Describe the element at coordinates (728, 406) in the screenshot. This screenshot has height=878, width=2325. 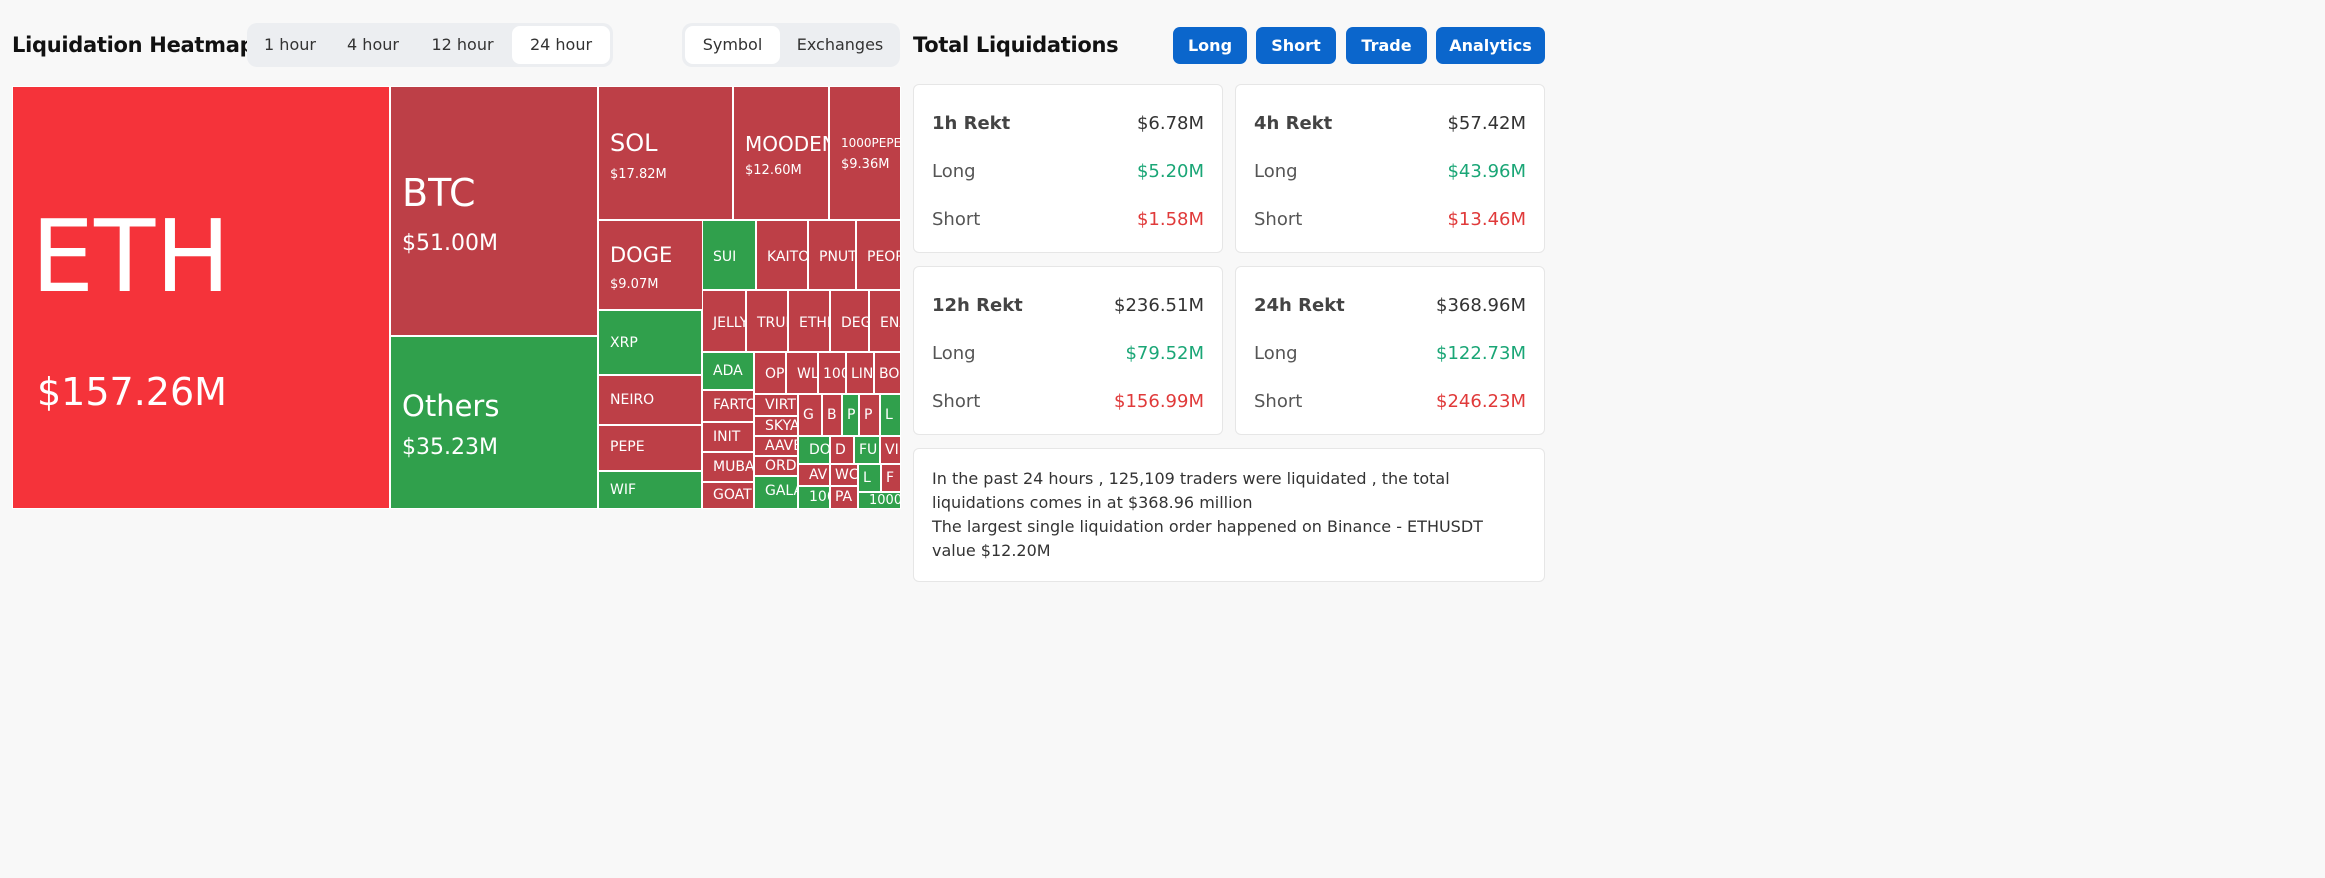
I see `heatmap-tile-fartcoin: FARTCOIN` at that location.